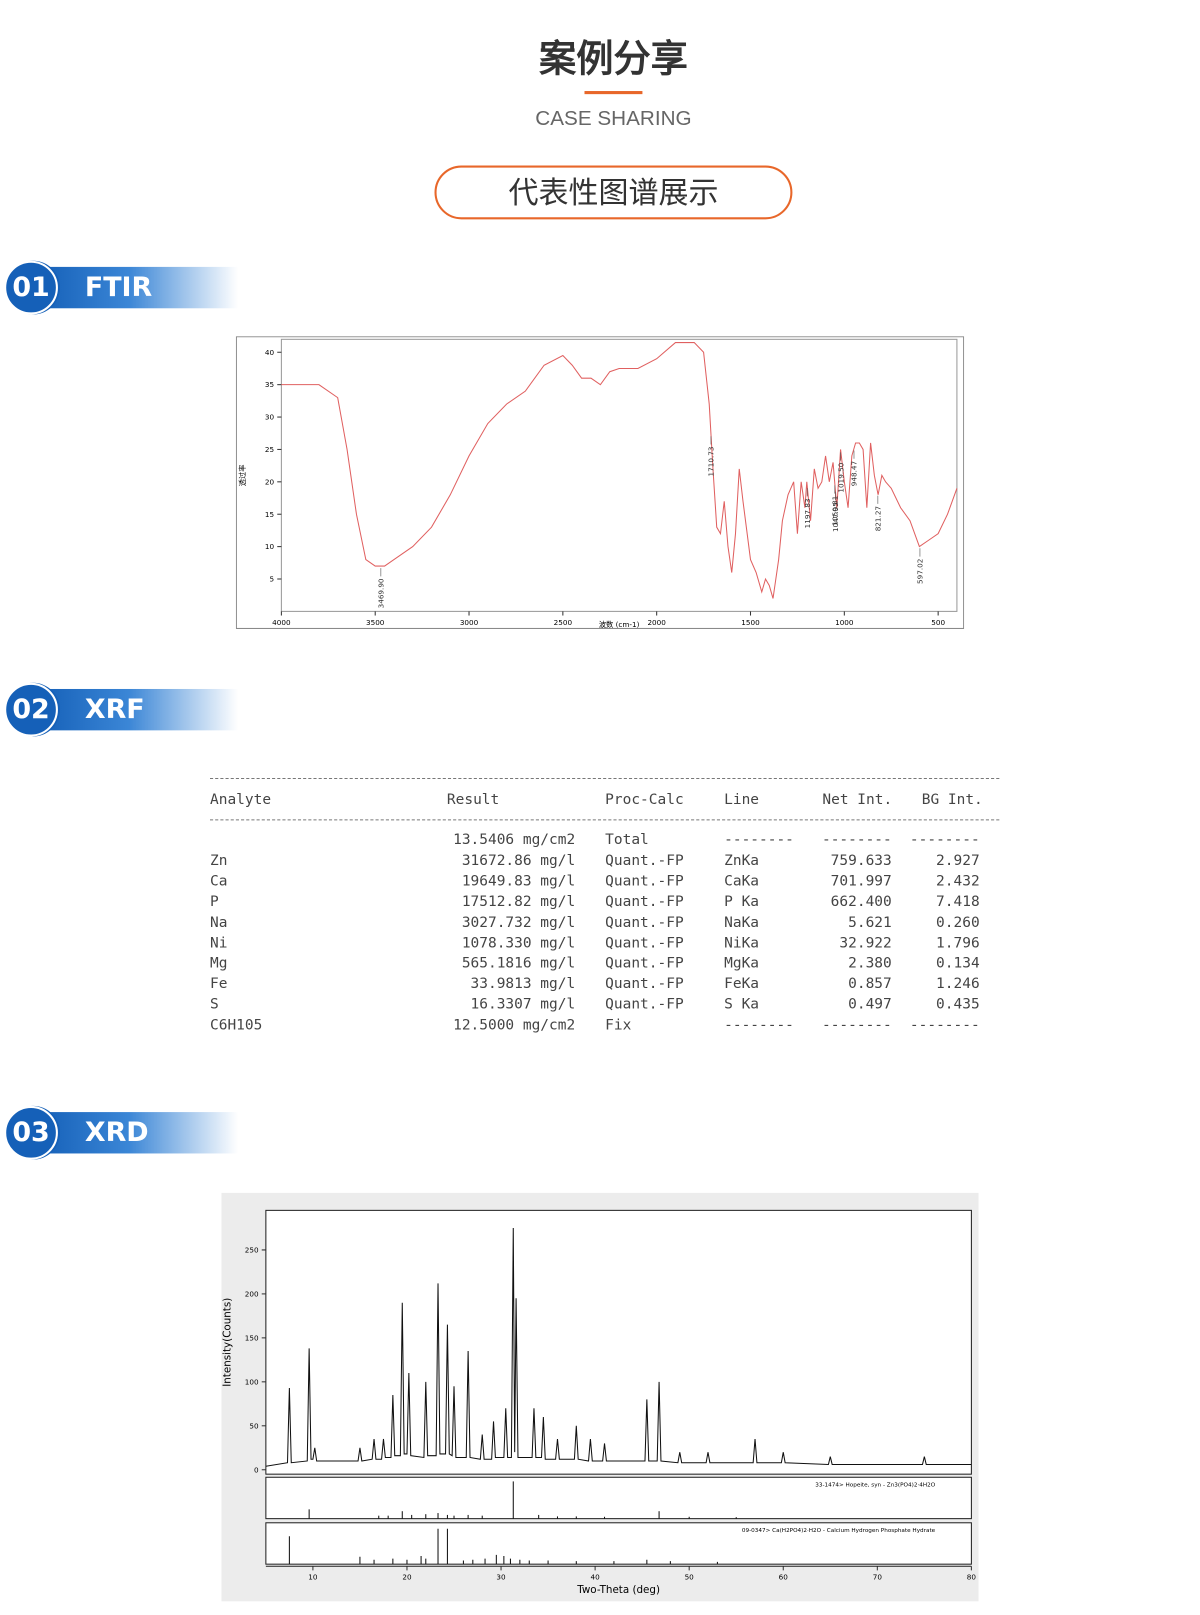 This screenshot has height=1615, width=1200. Describe the element at coordinates (214, 1004) in the screenshot. I see `table-cell: S` at that location.